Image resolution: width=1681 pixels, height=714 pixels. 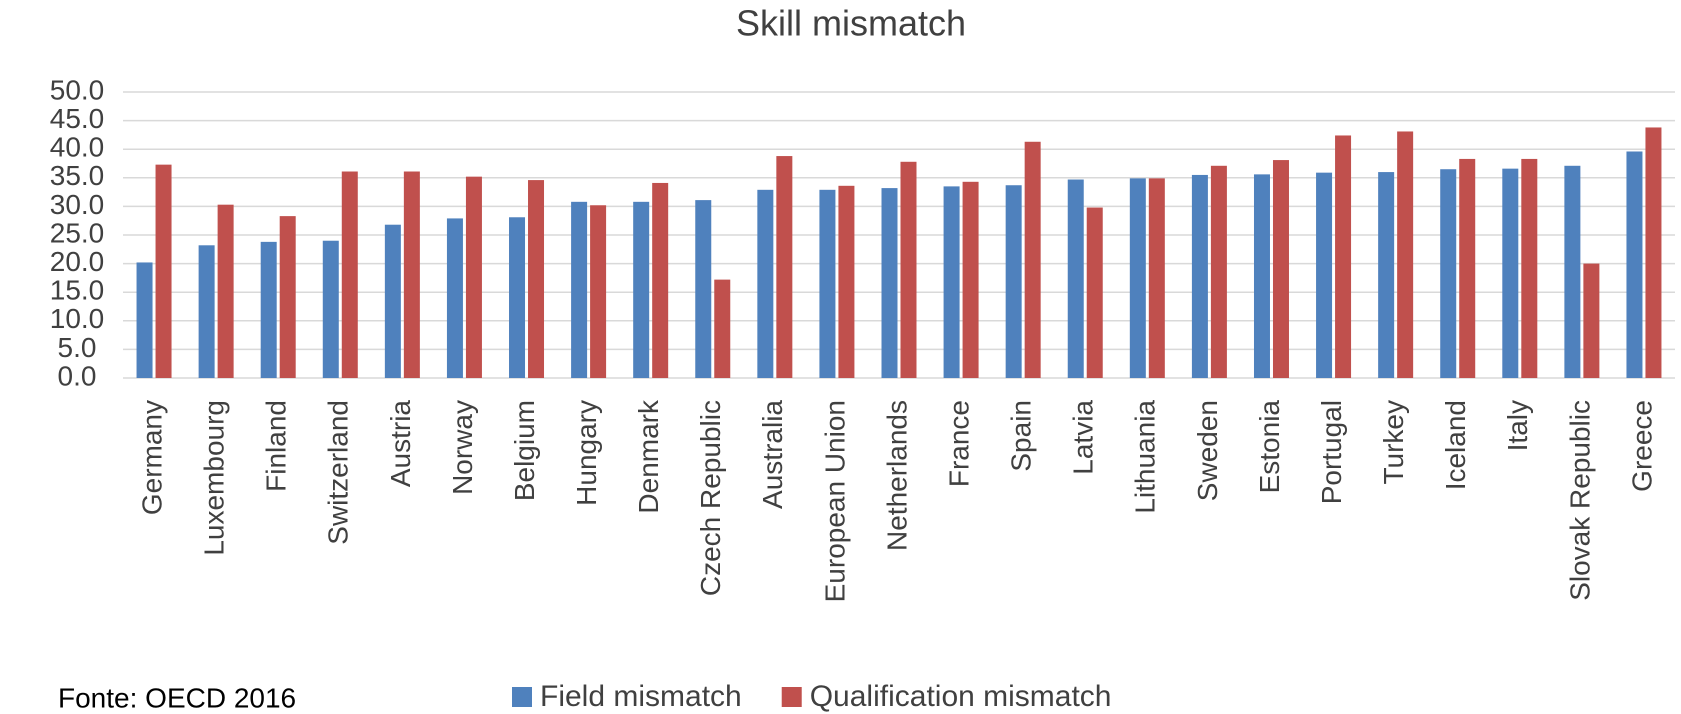 What do you see at coordinates (77, 175) in the screenshot?
I see `y-tick-label: 35.0` at bounding box center [77, 175].